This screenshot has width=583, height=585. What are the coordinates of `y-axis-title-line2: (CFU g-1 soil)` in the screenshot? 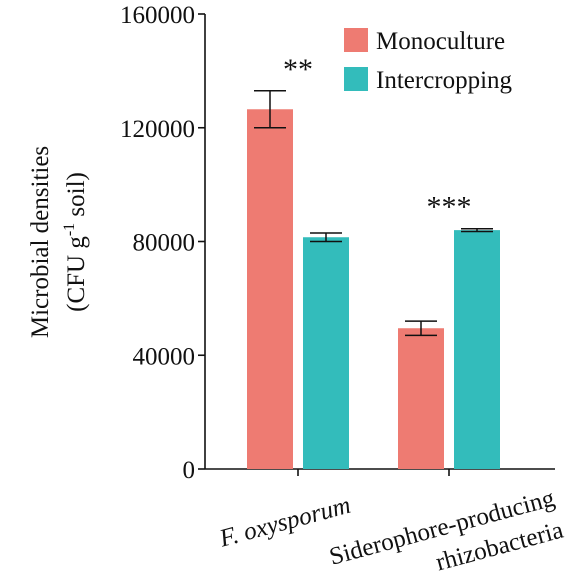 It's located at (75, 242).